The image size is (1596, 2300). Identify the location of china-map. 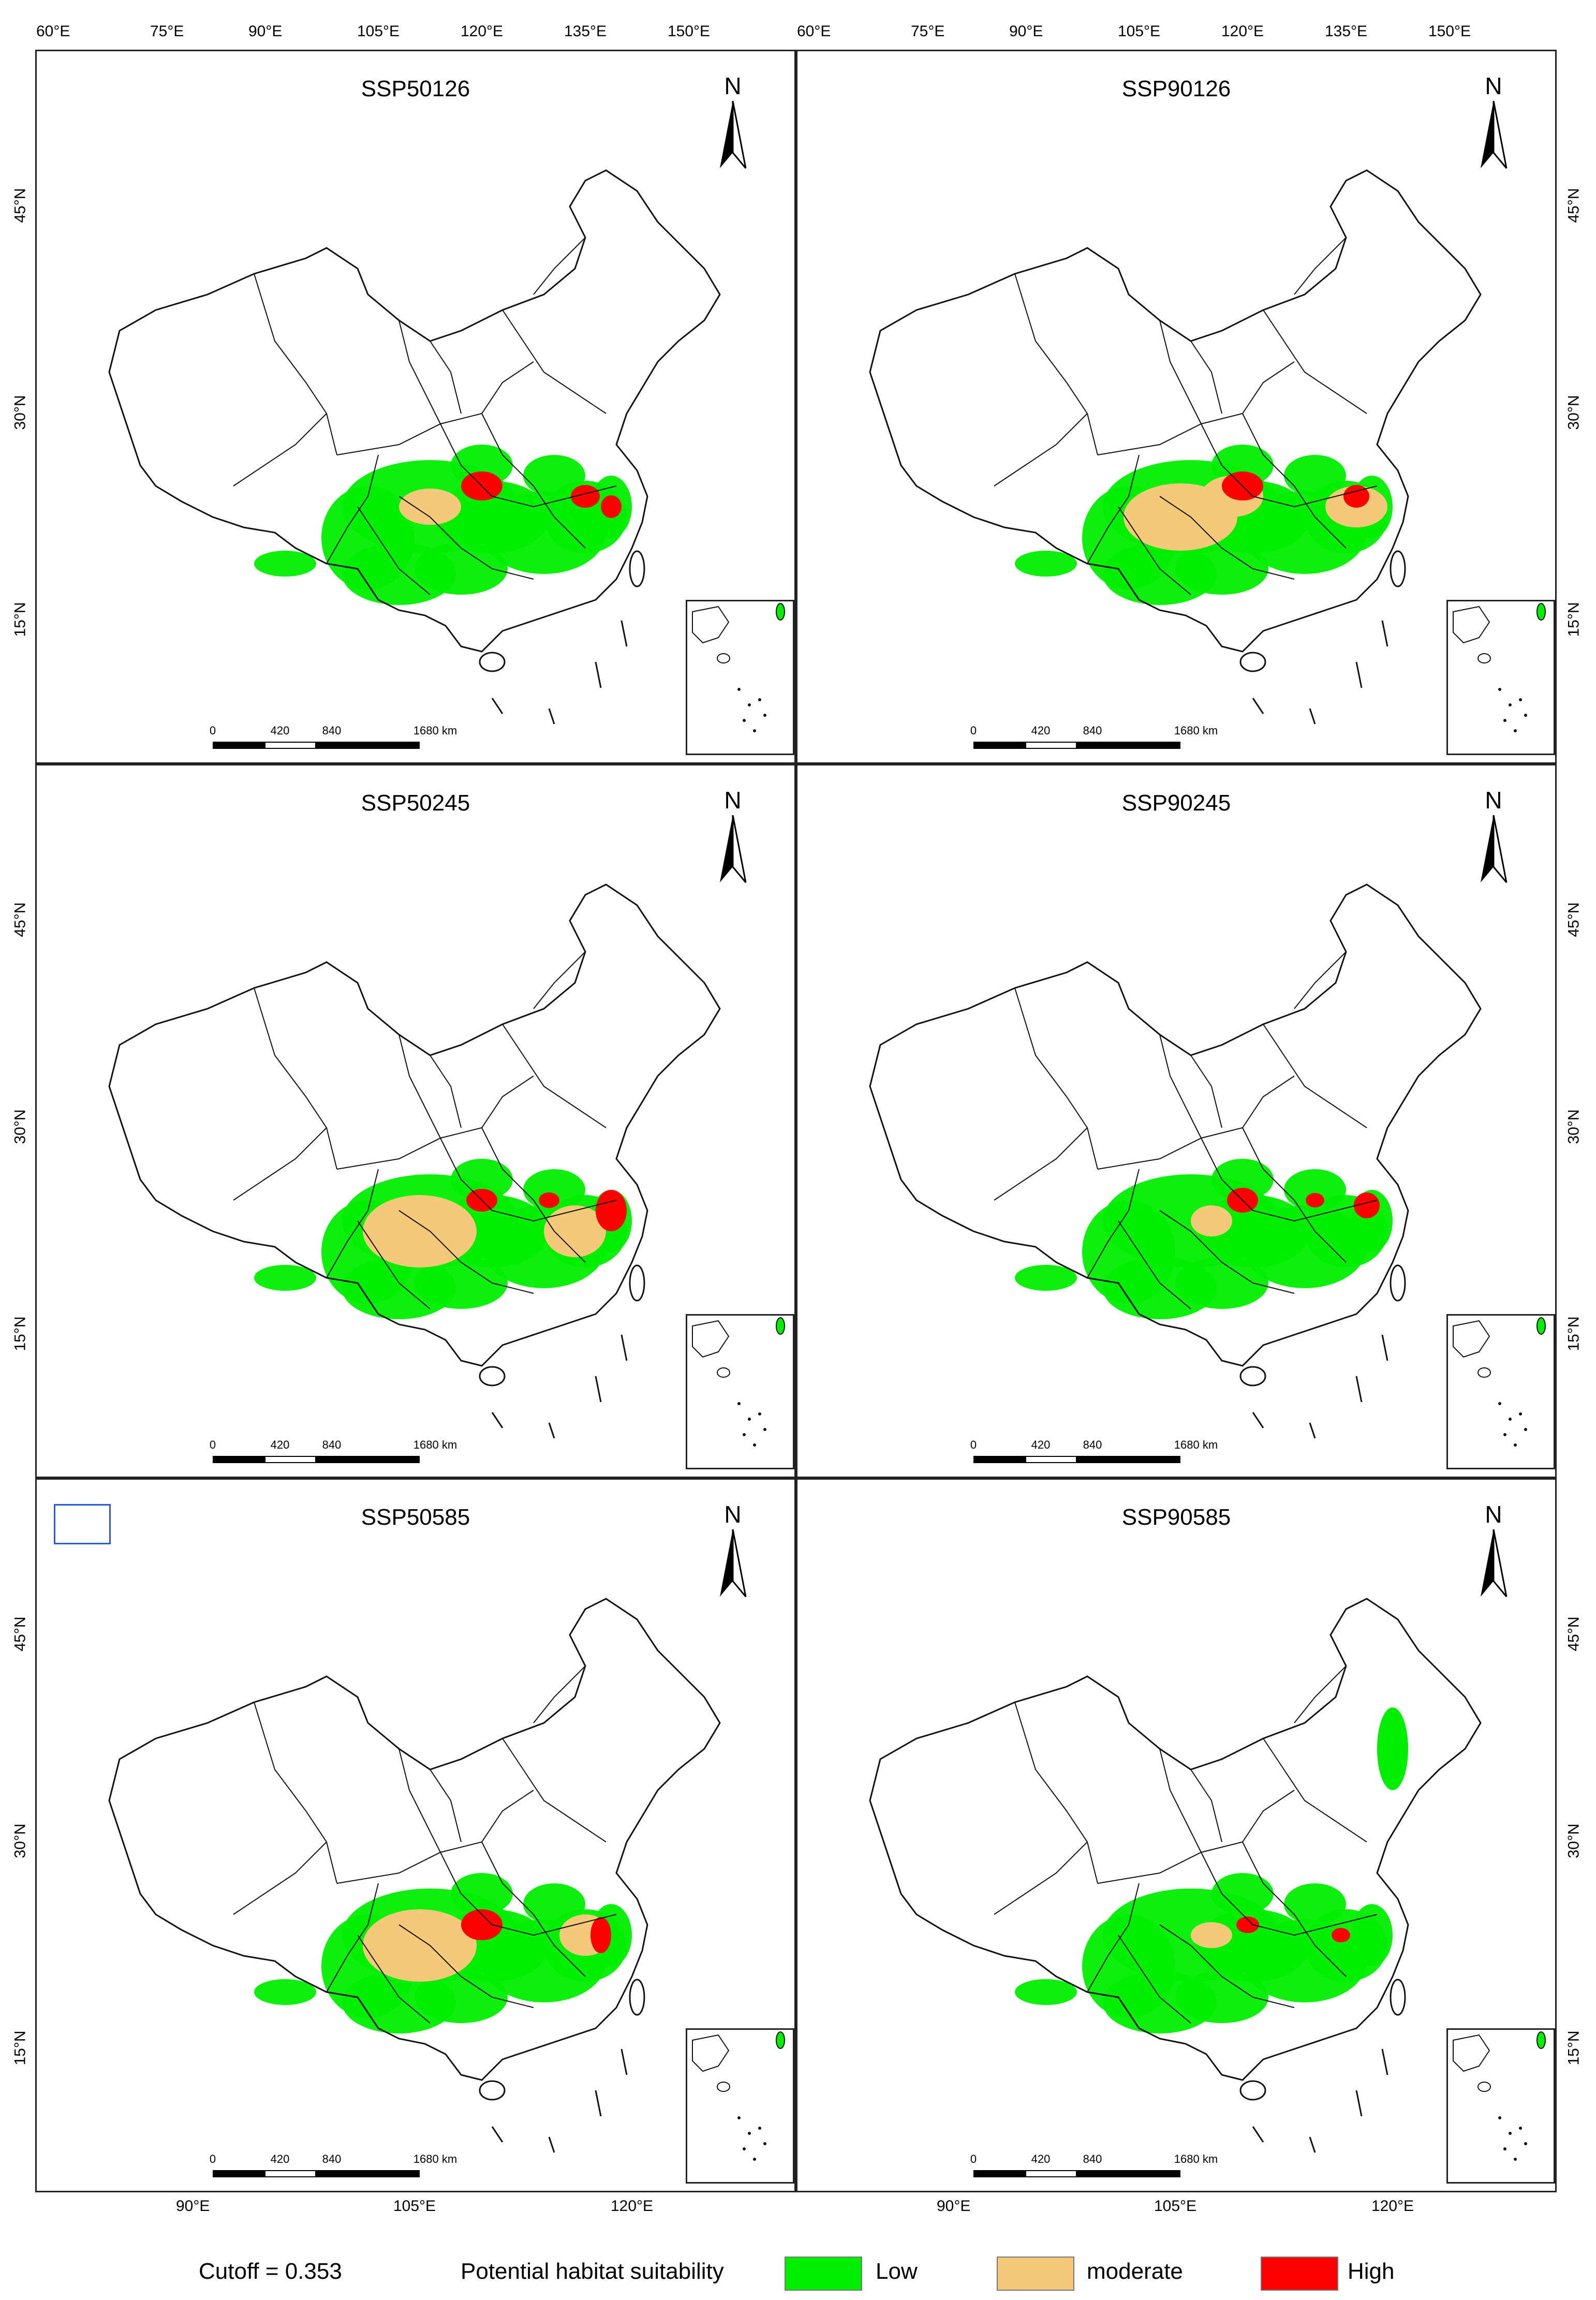
(1175, 1875).